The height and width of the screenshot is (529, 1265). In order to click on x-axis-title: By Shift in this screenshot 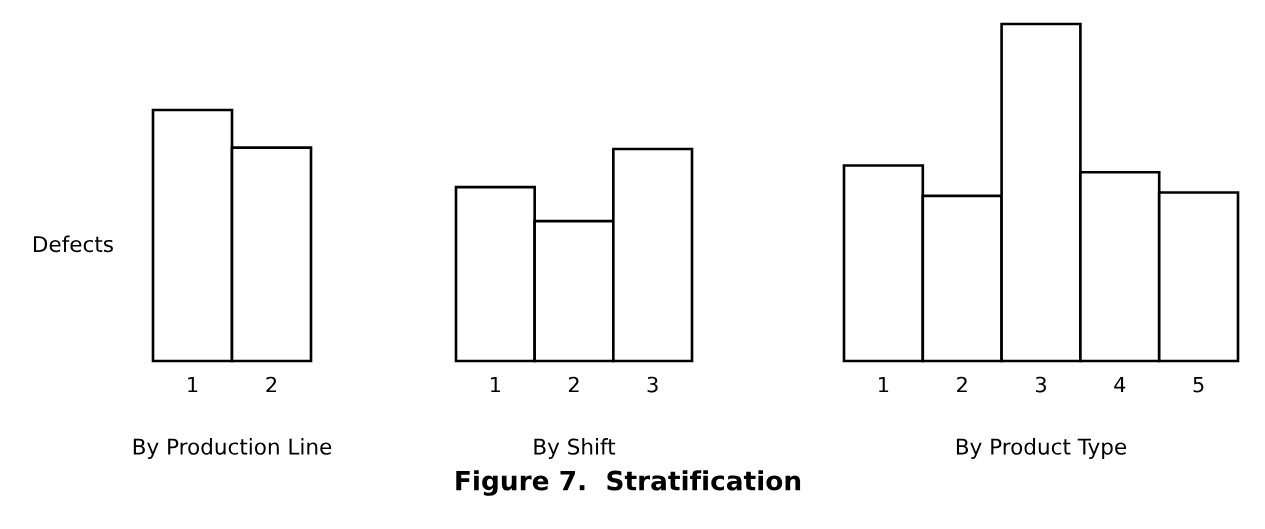, I will do `click(575, 448)`.